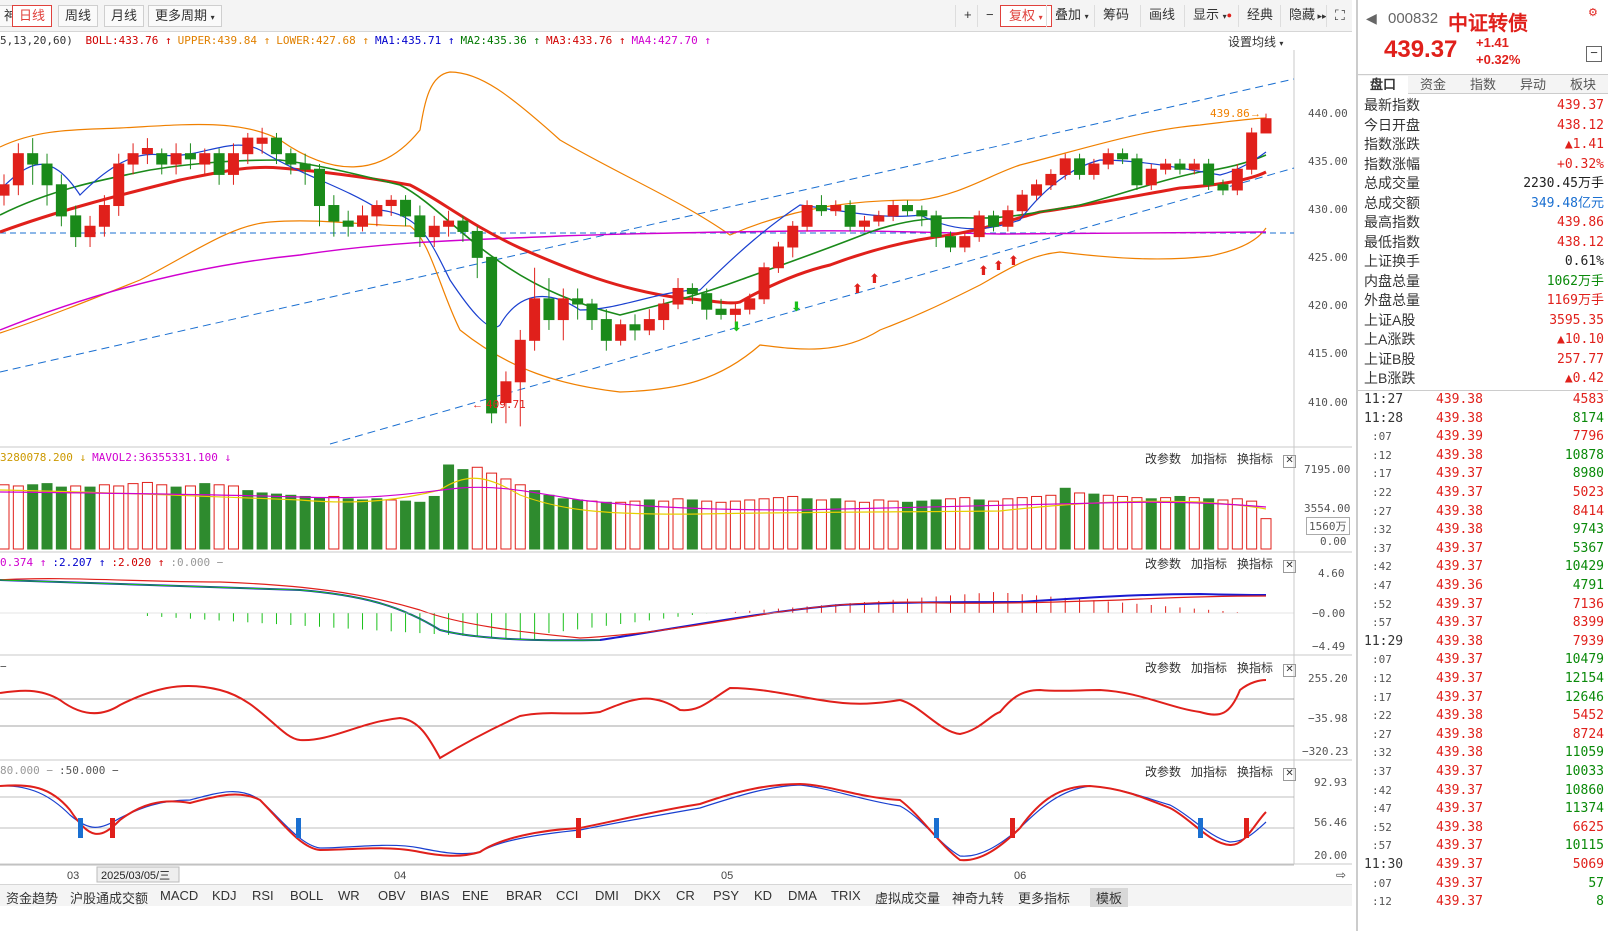 The height and width of the screenshot is (931, 1608). What do you see at coordinates (1594, 54) in the screenshot?
I see `collapse-icon: −` at bounding box center [1594, 54].